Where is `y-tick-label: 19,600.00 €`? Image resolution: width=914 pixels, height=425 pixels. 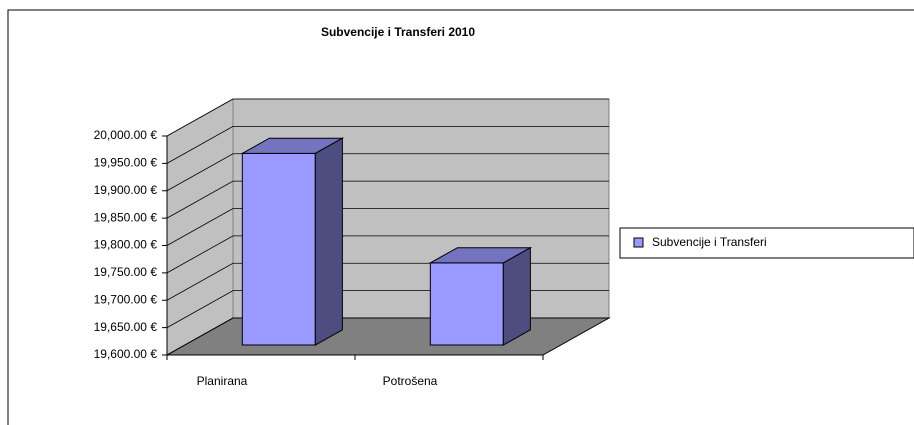
y-tick-label: 19,600.00 € is located at coordinates (126, 354).